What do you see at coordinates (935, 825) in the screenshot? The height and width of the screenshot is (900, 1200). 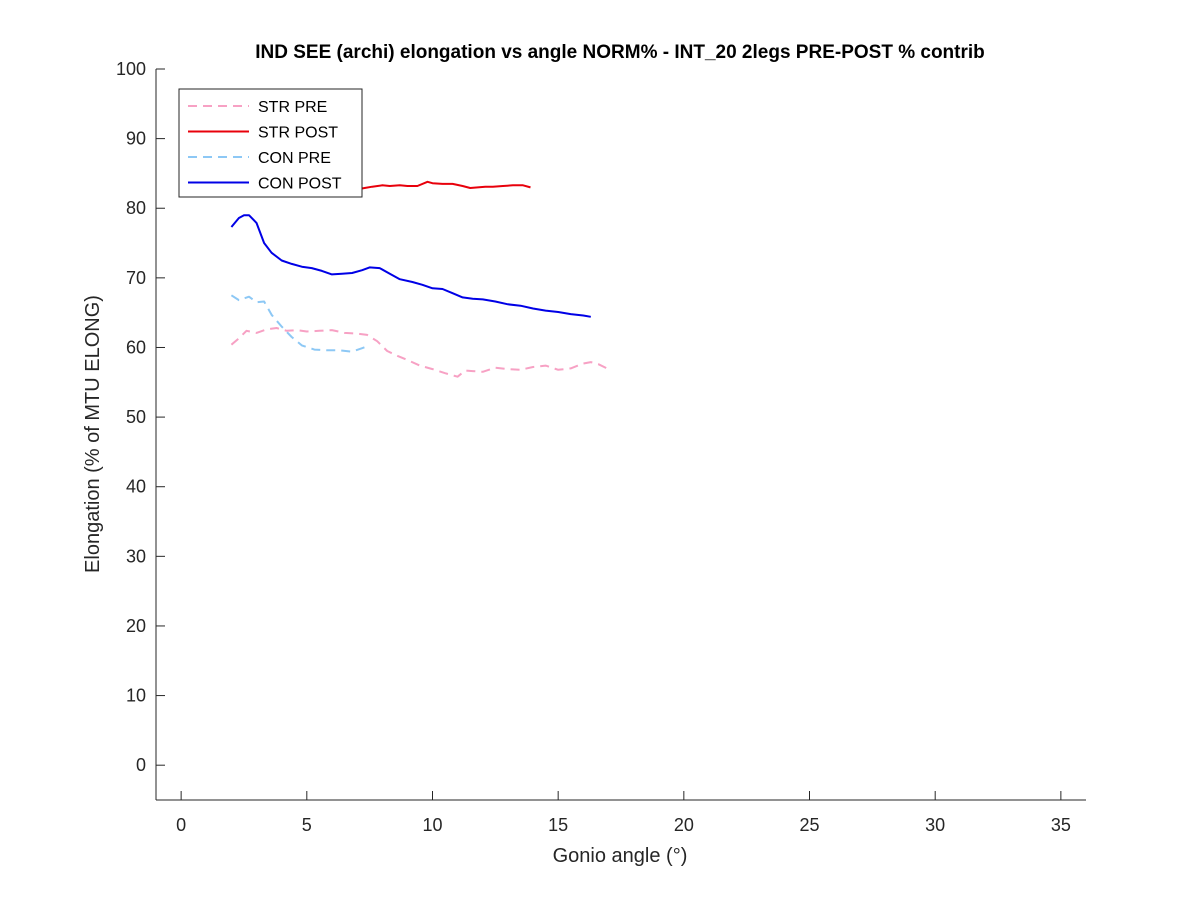 I see `x-tick-label: 30` at bounding box center [935, 825].